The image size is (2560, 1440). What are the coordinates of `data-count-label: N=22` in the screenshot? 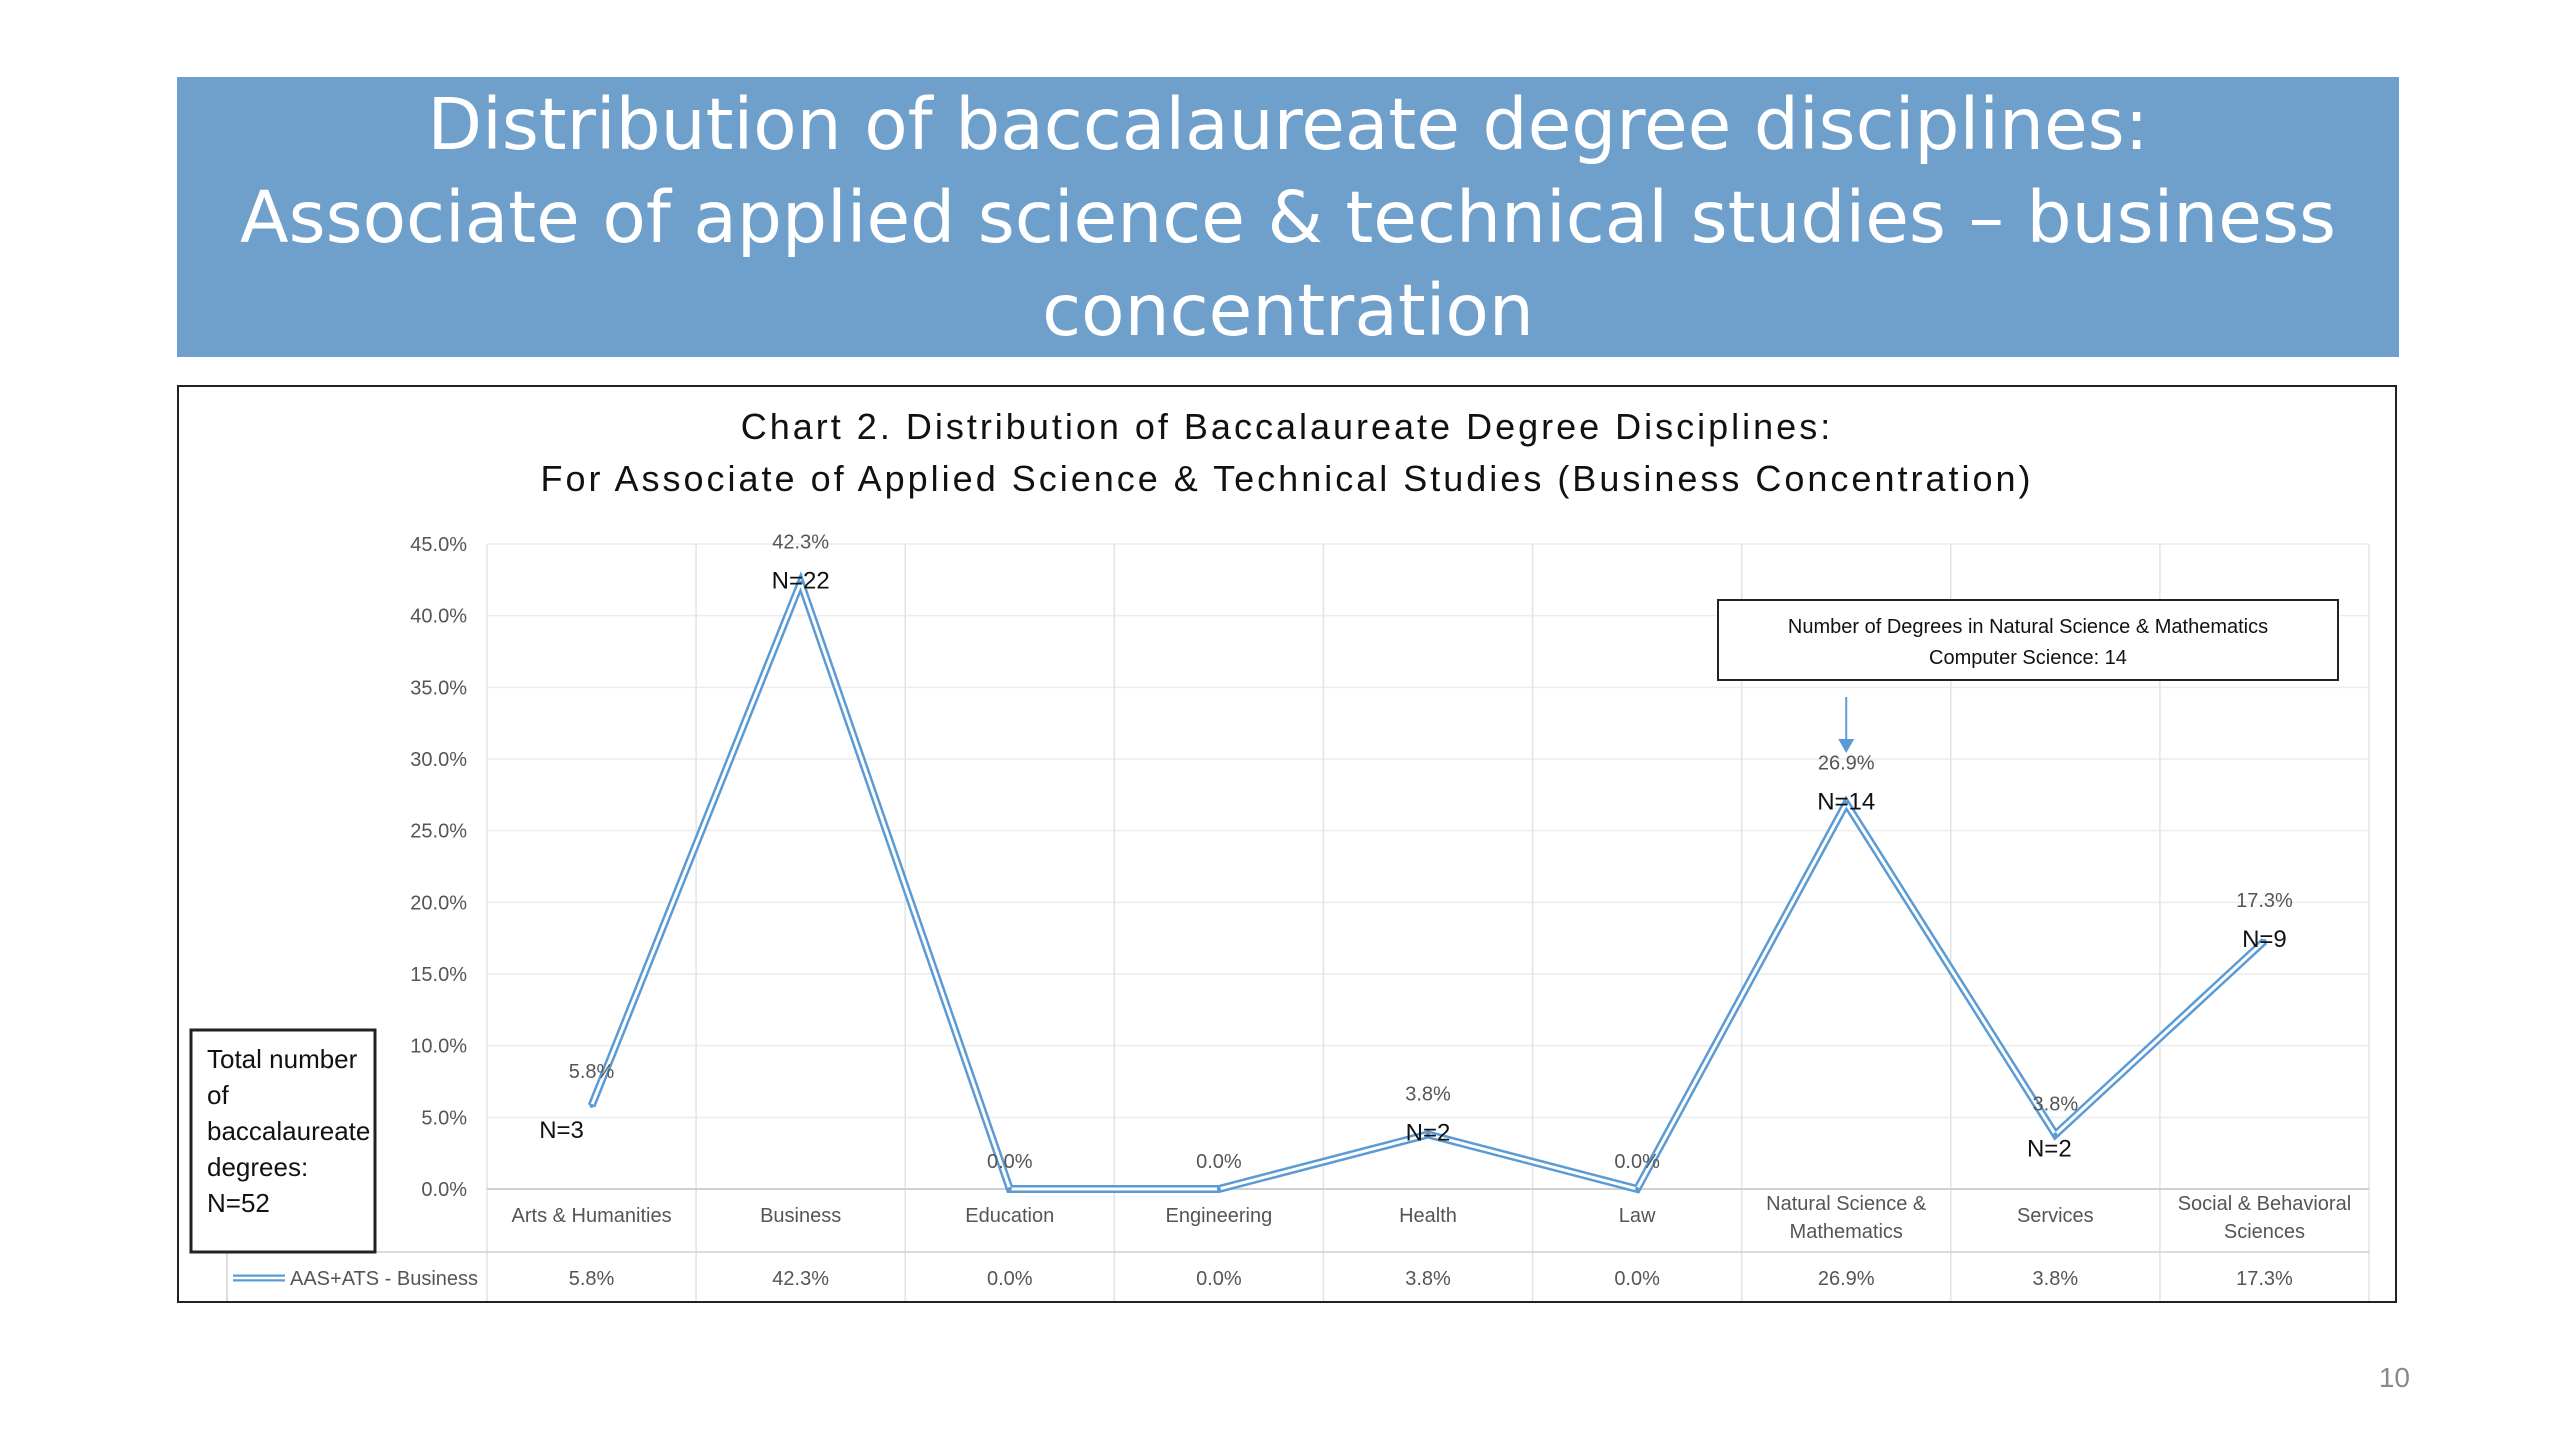 It's located at (801, 581).